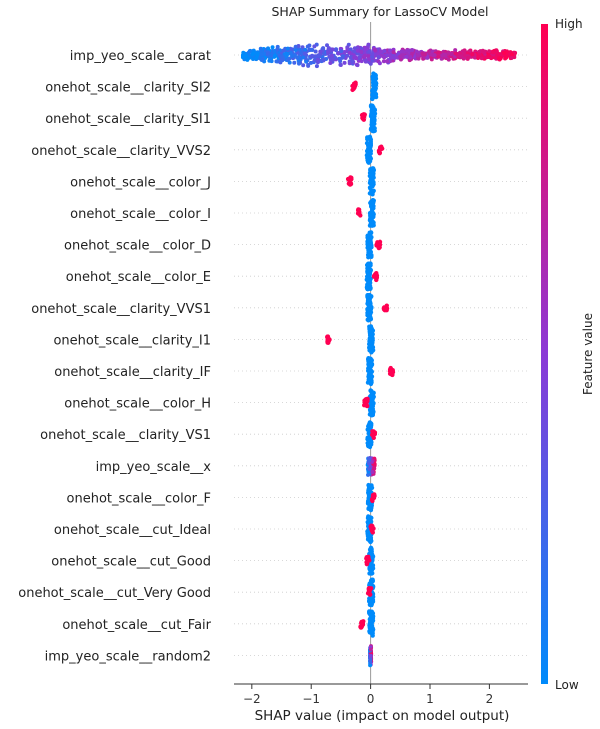 This screenshot has height=729, width=600. What do you see at coordinates (137, 404) in the screenshot?
I see `feature-label: onehot_scale__color_H` at bounding box center [137, 404].